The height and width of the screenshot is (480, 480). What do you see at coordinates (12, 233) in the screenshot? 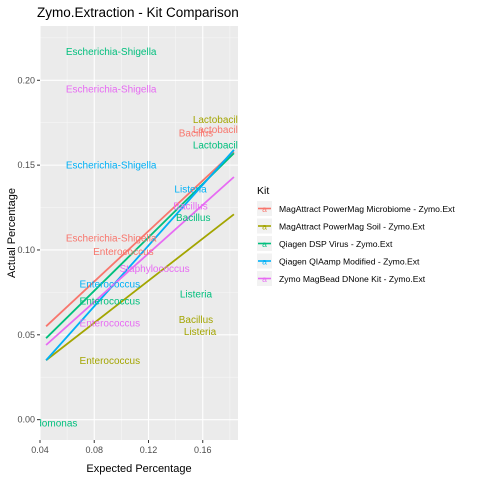
I see `y-axis-title: Actual Percentage` at bounding box center [12, 233].